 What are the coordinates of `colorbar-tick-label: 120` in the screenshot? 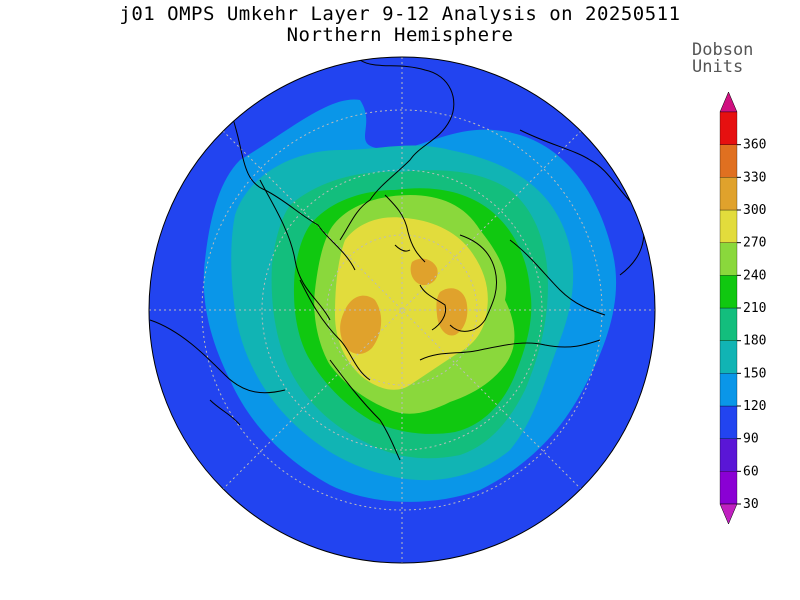 It's located at (754, 406).